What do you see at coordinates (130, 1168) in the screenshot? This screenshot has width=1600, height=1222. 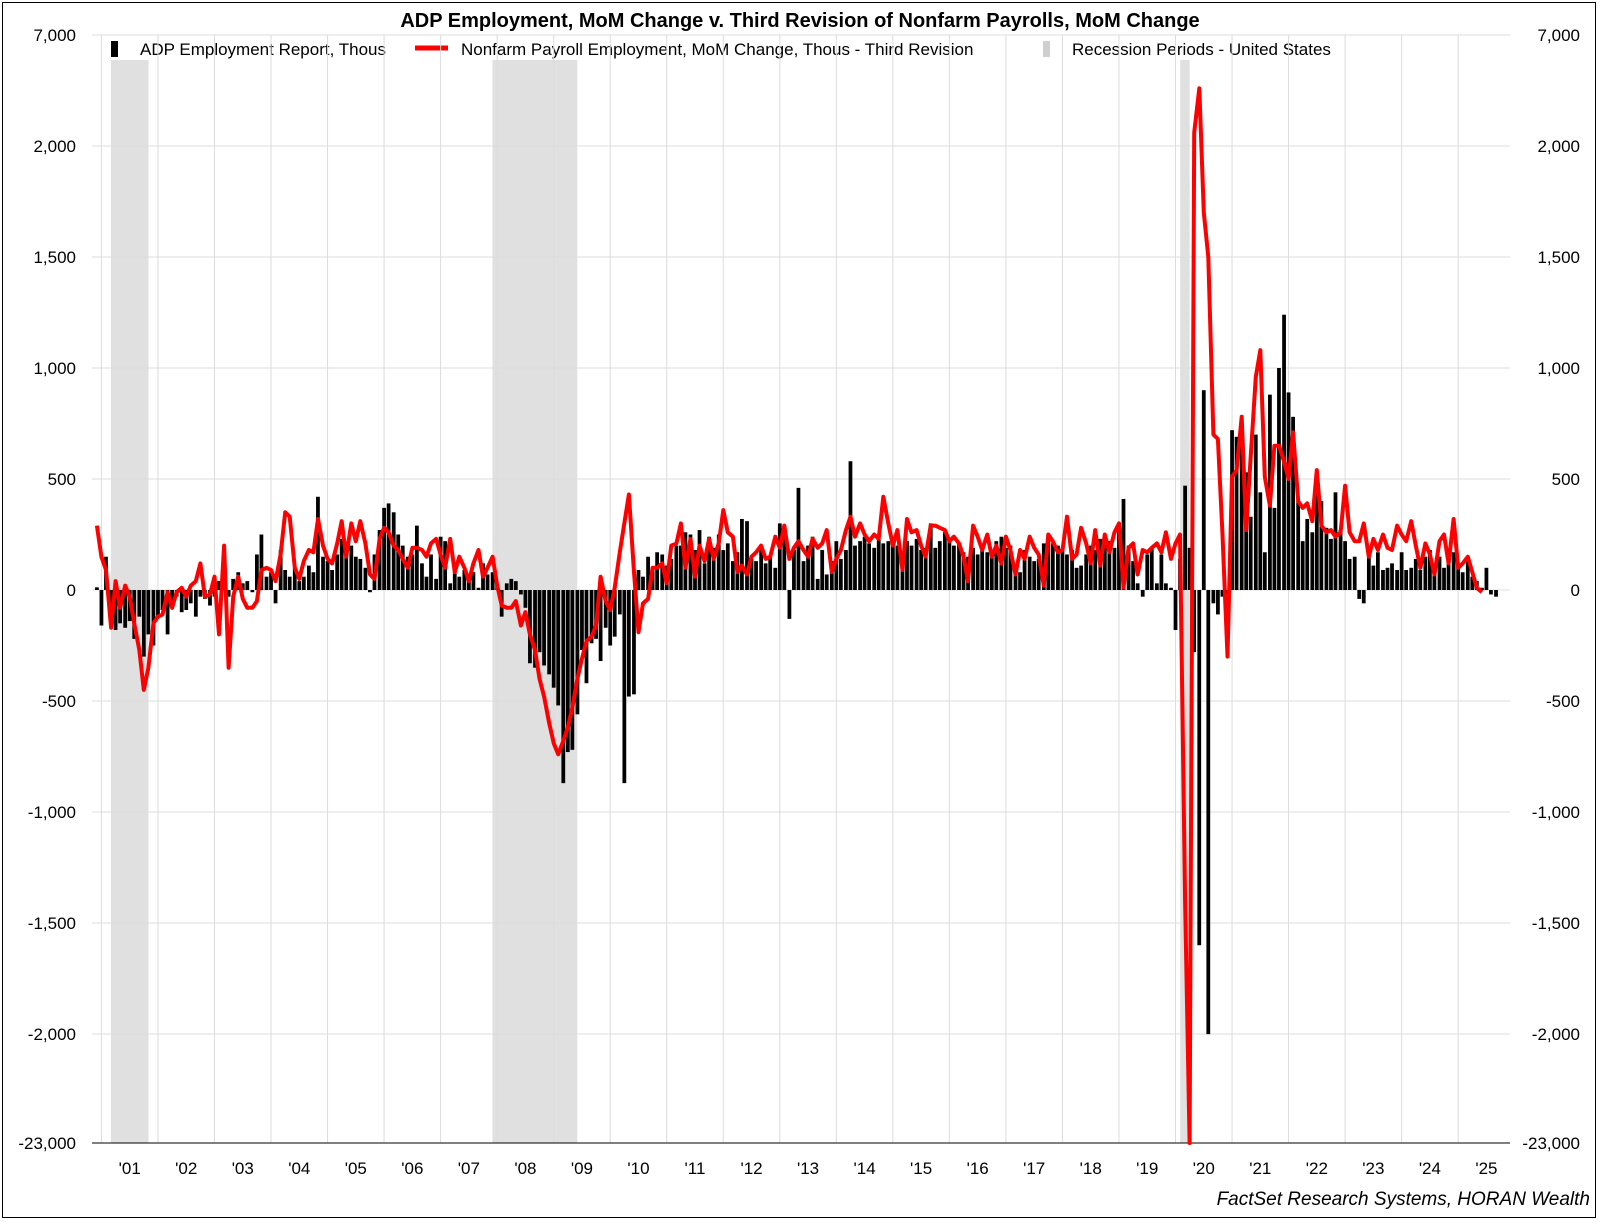 I see `x-tick-0: '01` at bounding box center [130, 1168].